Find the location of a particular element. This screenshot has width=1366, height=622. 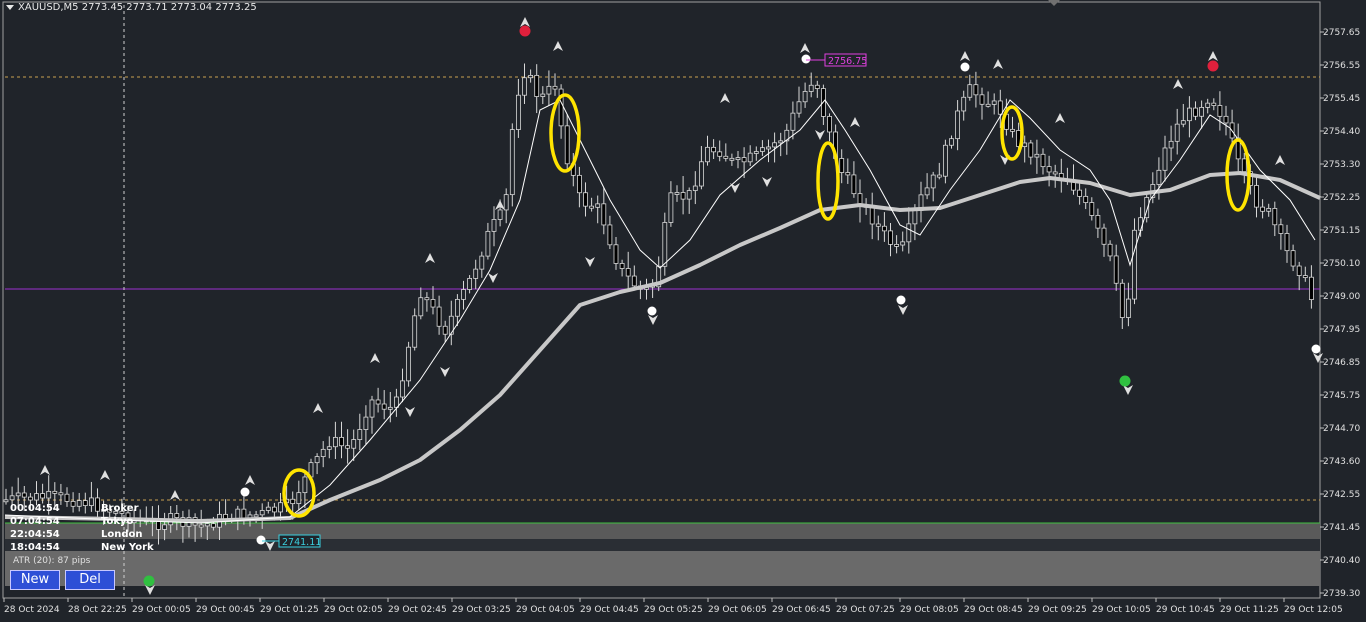

ohlc-values: 2773.45 2773.71 2773.04 2773.25 is located at coordinates (169, 7).